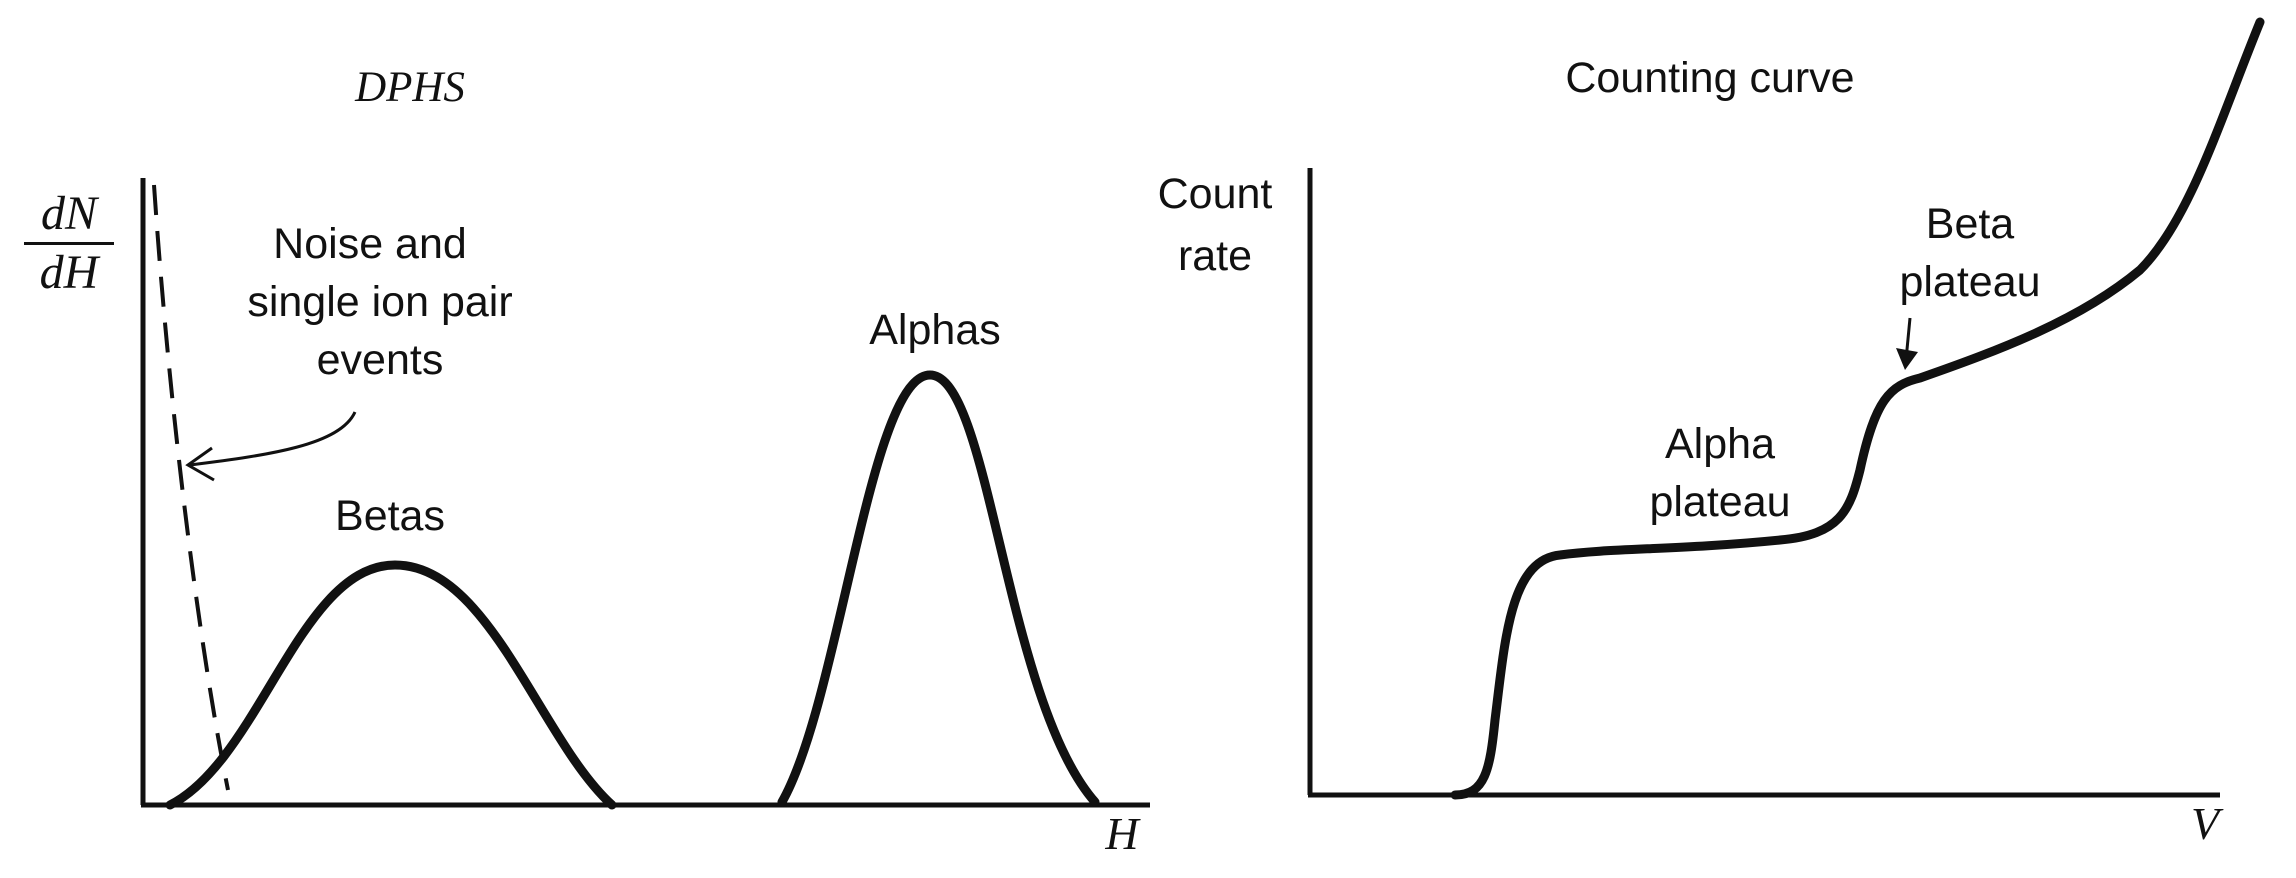  Describe the element at coordinates (380, 360) in the screenshot. I see `noise-label-line3: events` at that location.